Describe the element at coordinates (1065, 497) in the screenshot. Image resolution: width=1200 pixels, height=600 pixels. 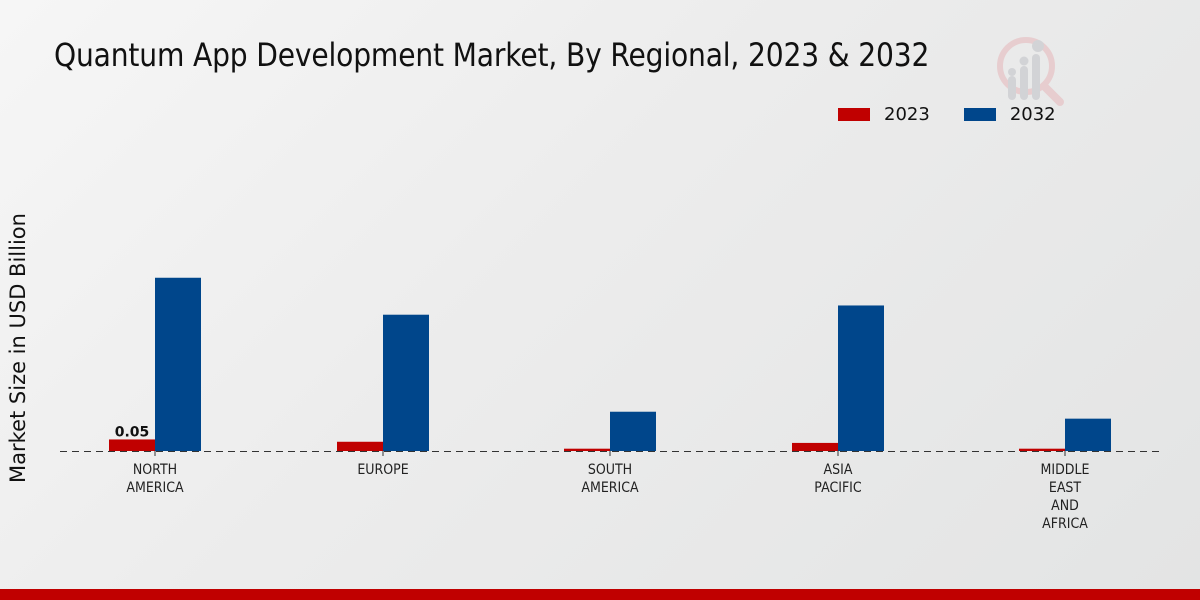
I see `x-tick-label-middle-east-and-africa: MIDDLE EAST AND AFRICA` at that location.